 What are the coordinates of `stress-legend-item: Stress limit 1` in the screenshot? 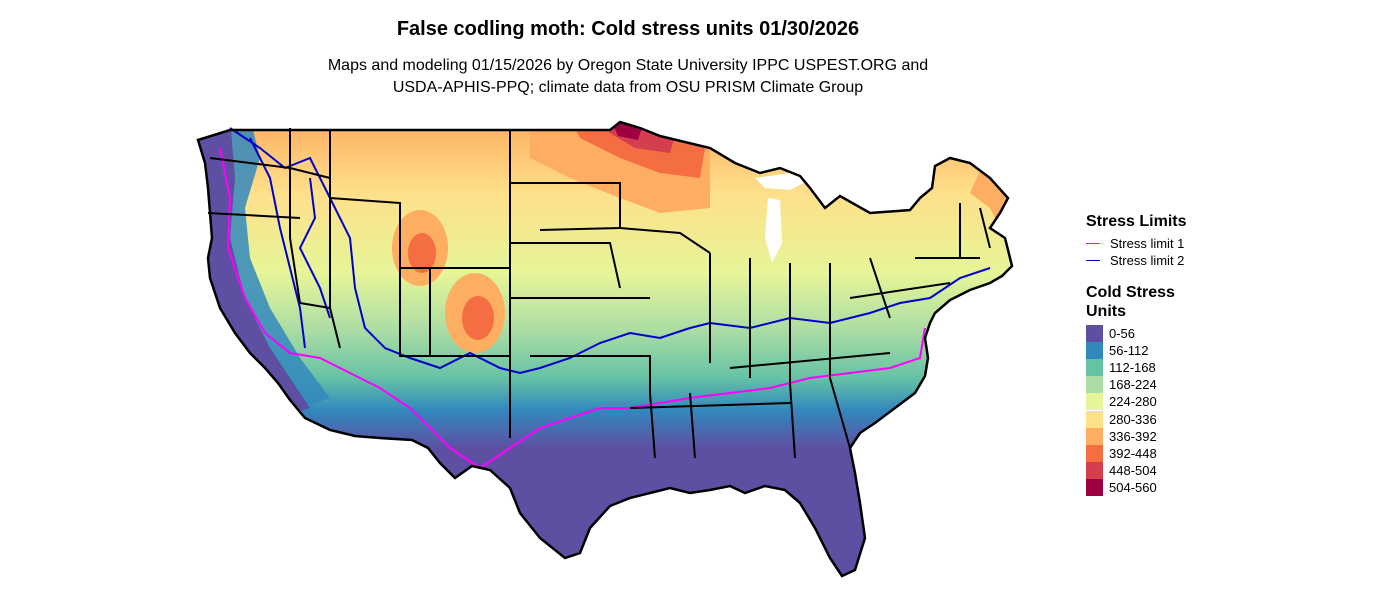 It's located at (1136, 243).